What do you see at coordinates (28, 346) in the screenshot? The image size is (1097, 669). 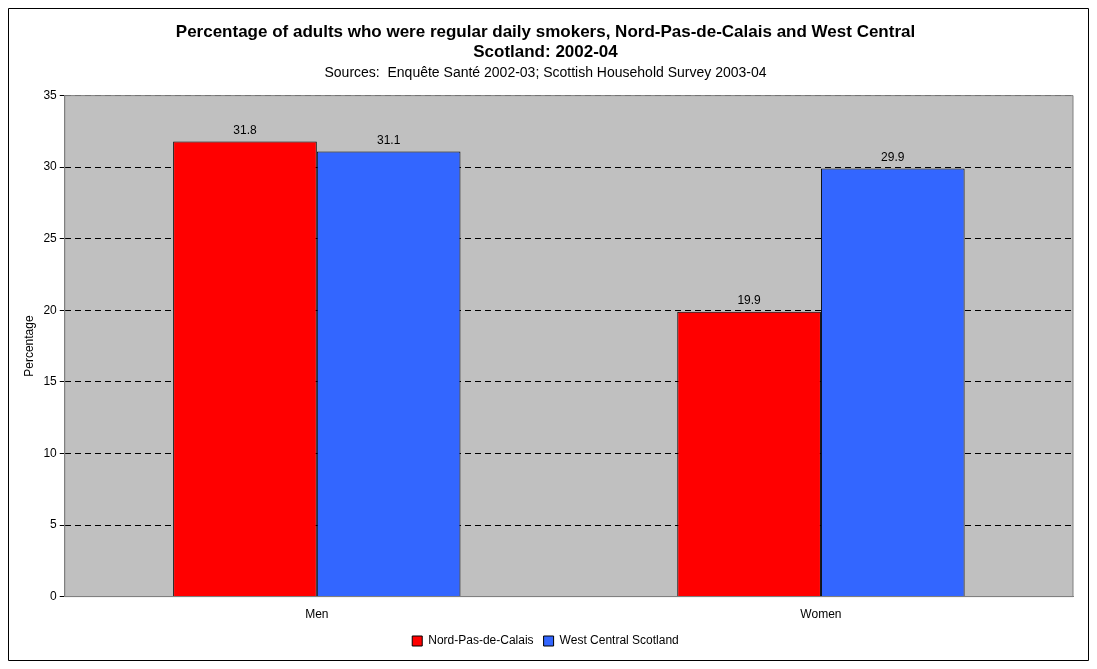 I see `y-axis-title: Percentage` at bounding box center [28, 346].